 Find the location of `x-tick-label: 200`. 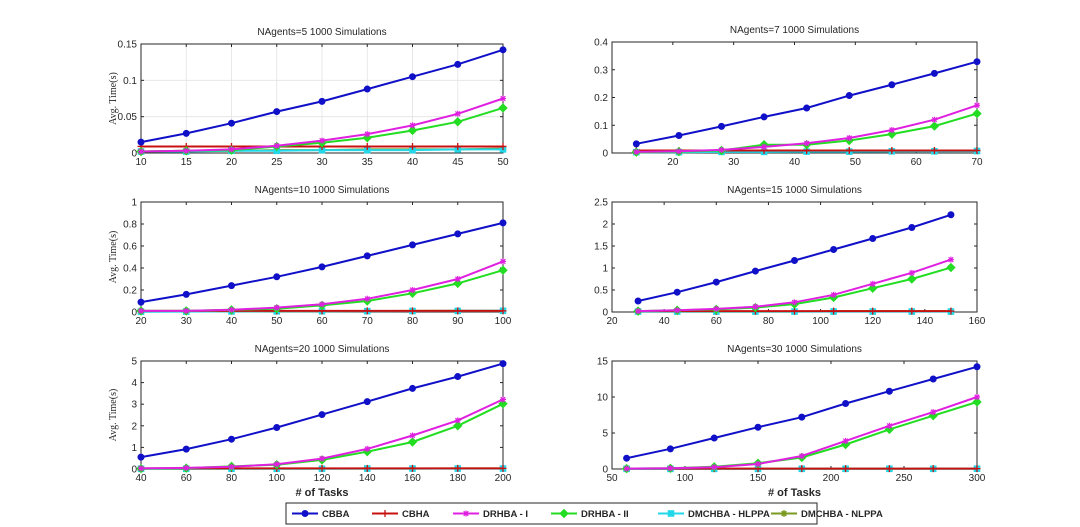

x-tick-label: 200 is located at coordinates (831, 478).